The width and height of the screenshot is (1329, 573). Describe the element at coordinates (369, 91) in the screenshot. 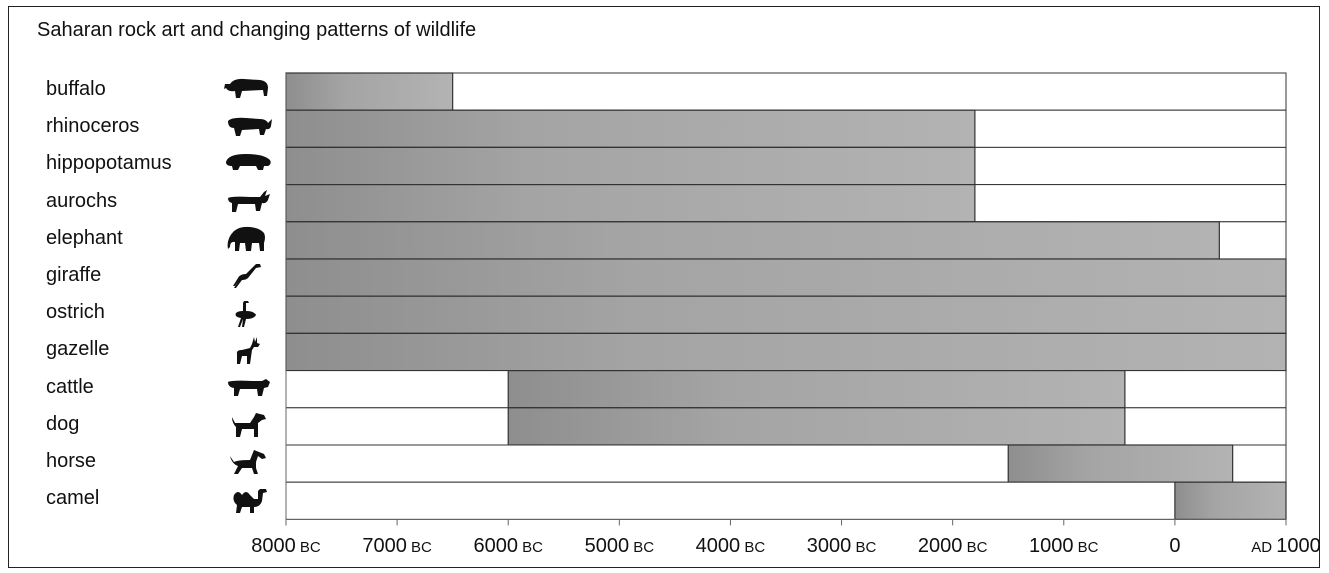

I see `bar-buffalo` at that location.